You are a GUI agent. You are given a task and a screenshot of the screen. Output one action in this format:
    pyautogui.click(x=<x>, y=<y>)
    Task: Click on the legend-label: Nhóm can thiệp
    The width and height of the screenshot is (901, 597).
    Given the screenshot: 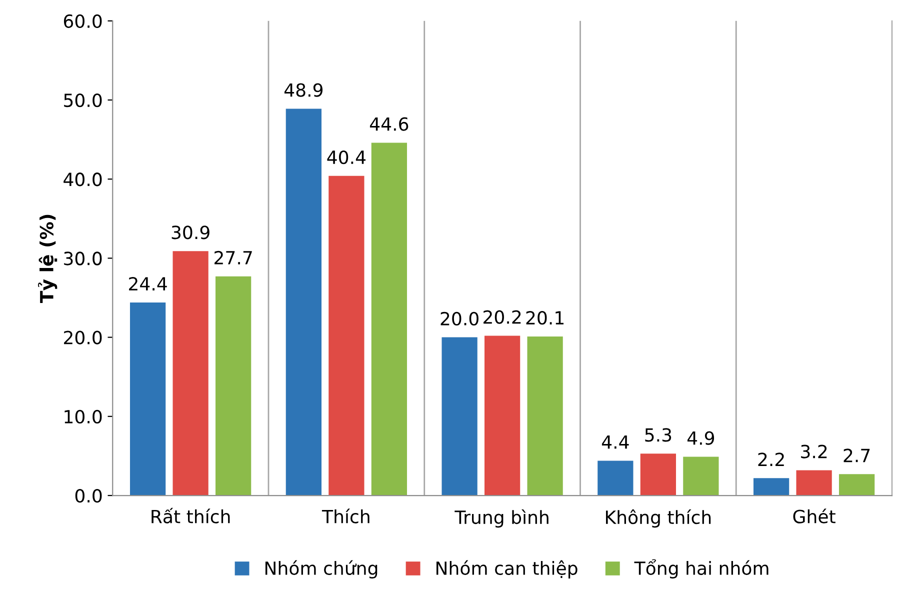 What is the action you would take?
    pyautogui.click(x=507, y=569)
    